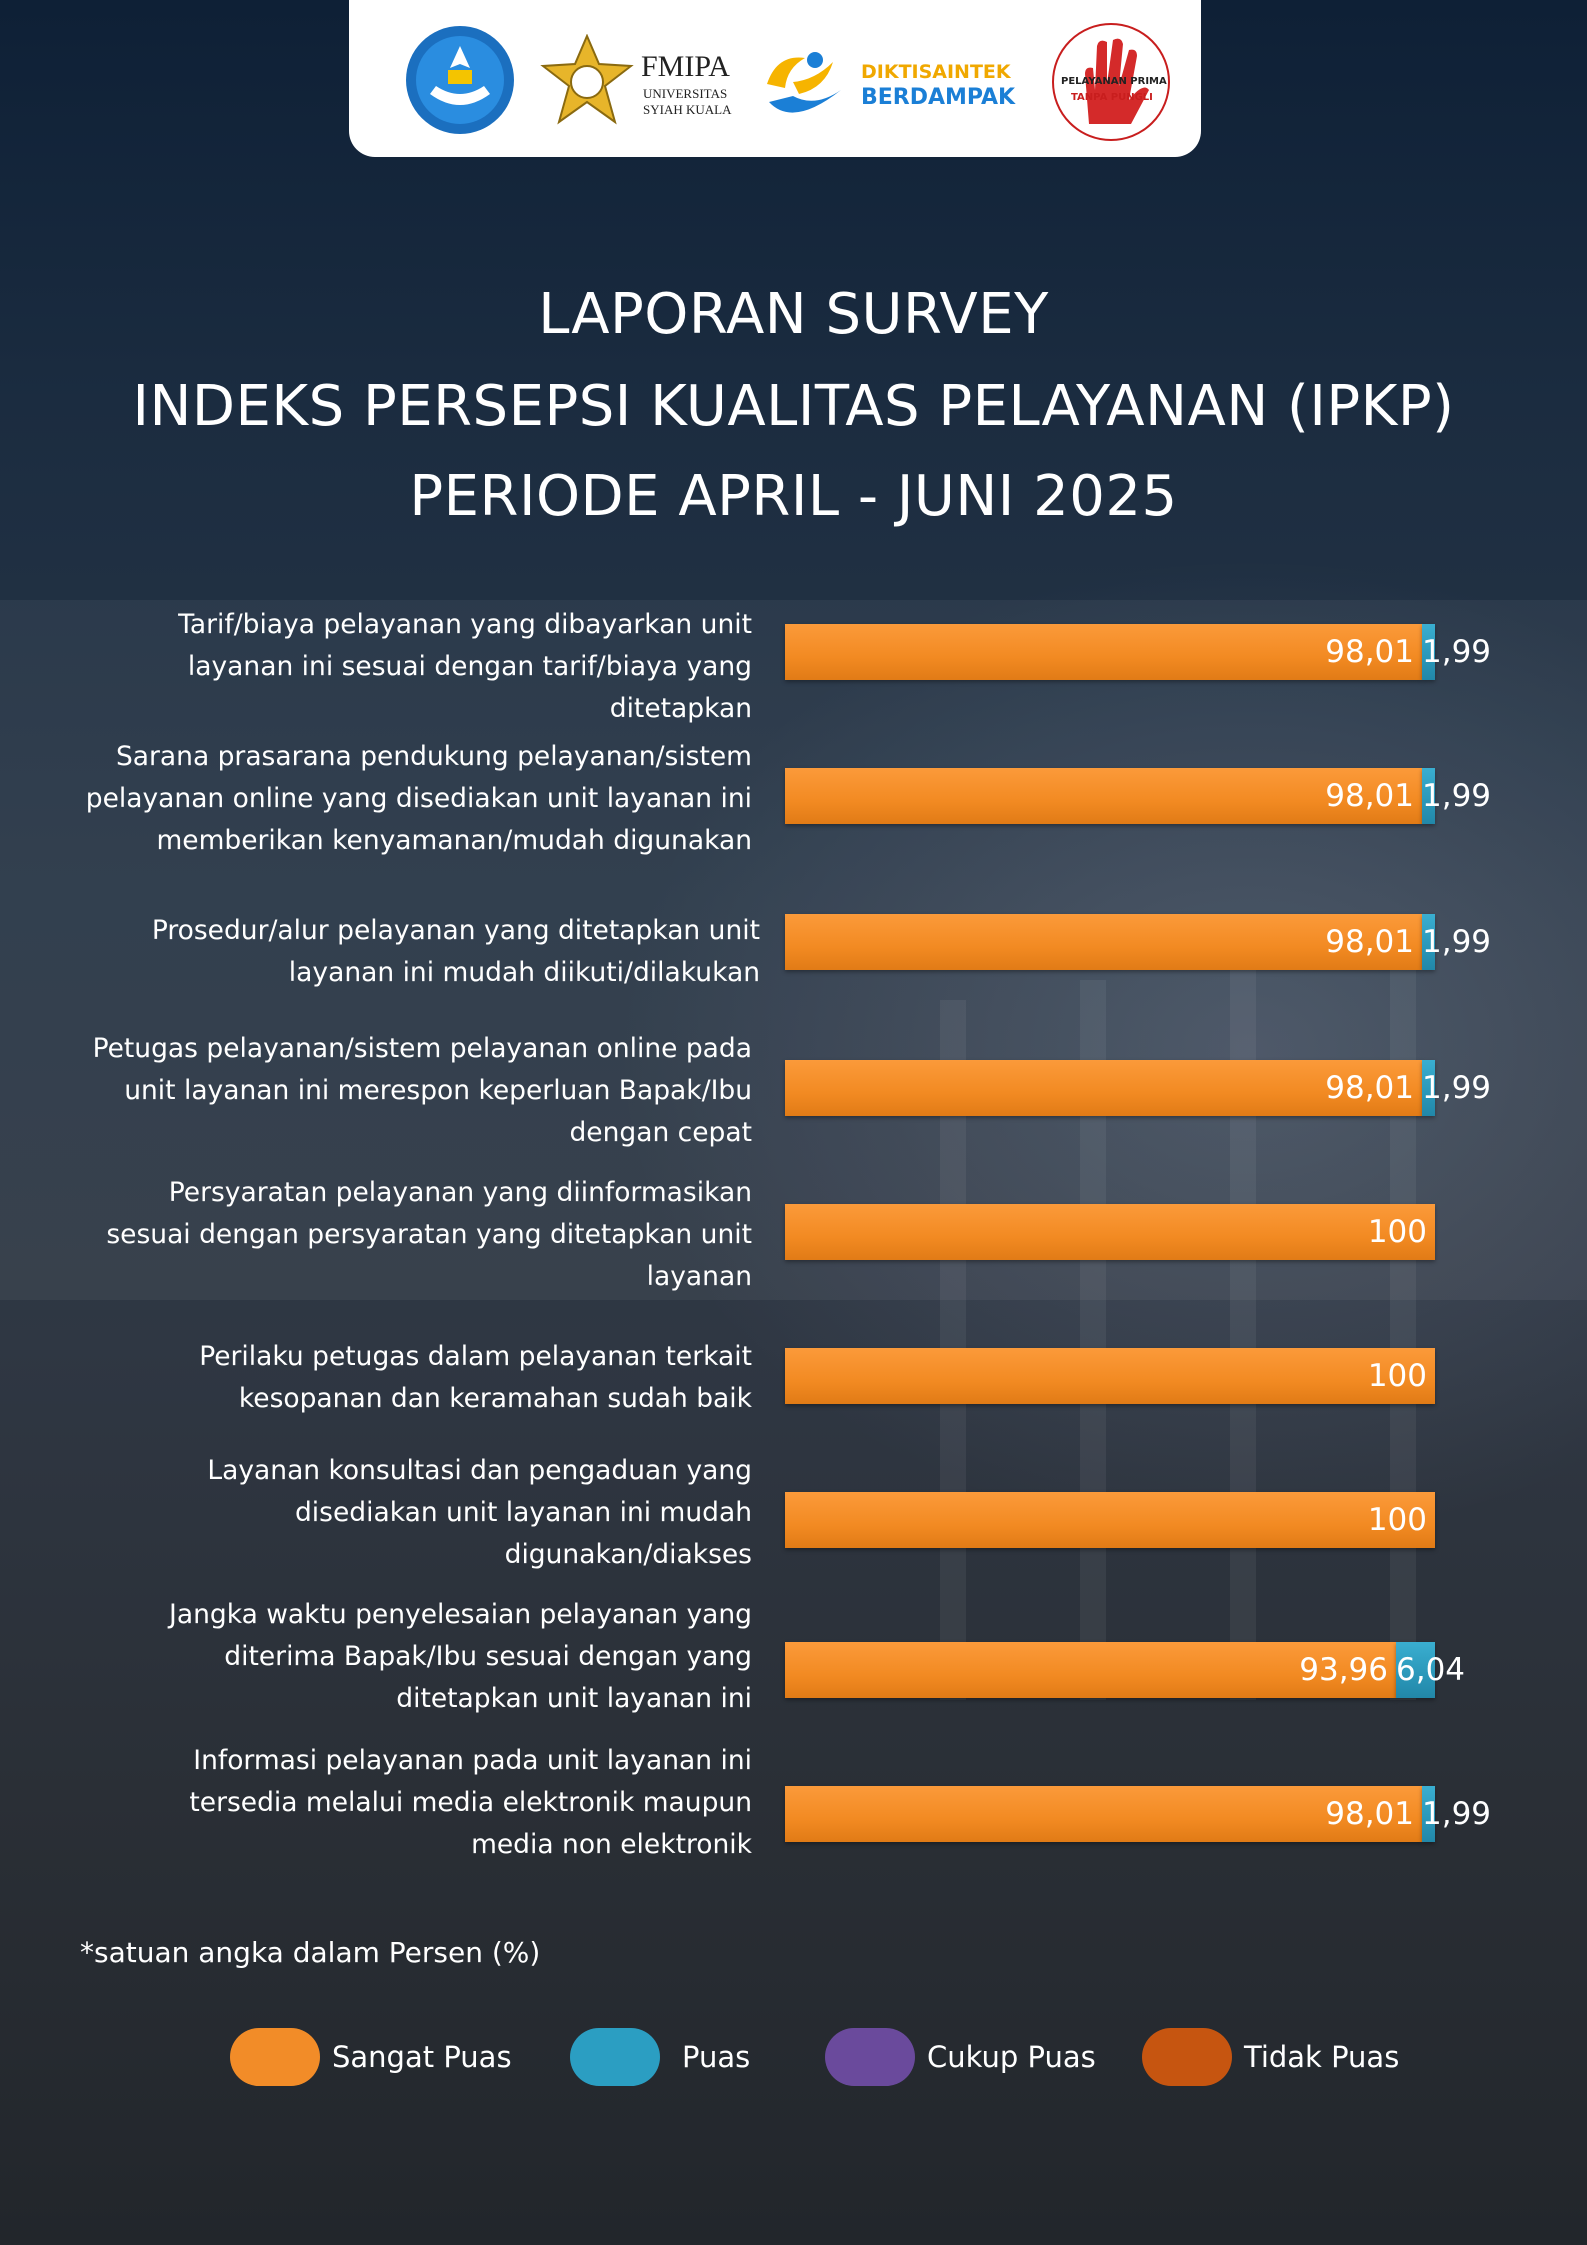  Describe the element at coordinates (1322, 2057) in the screenshot. I see `legend-label-tidak-puas: Tidak Puas` at that location.